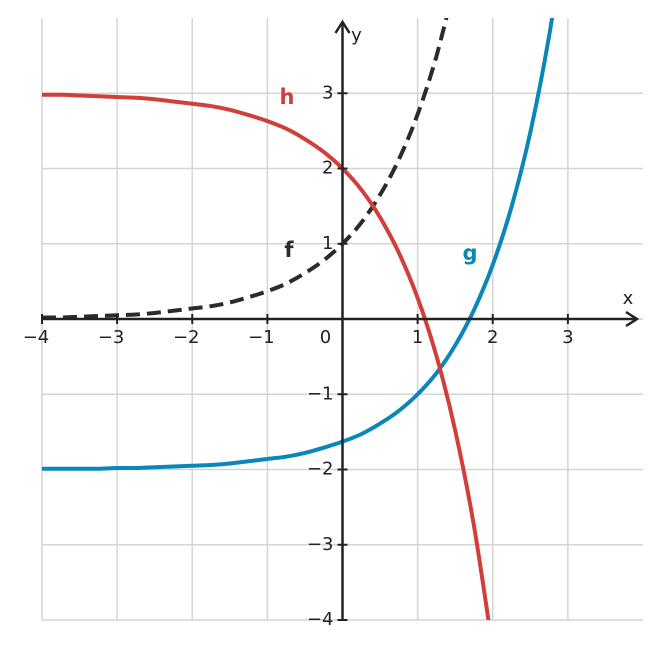  What do you see at coordinates (327, 92) in the screenshot?
I see `y-tick-label: 3` at bounding box center [327, 92].